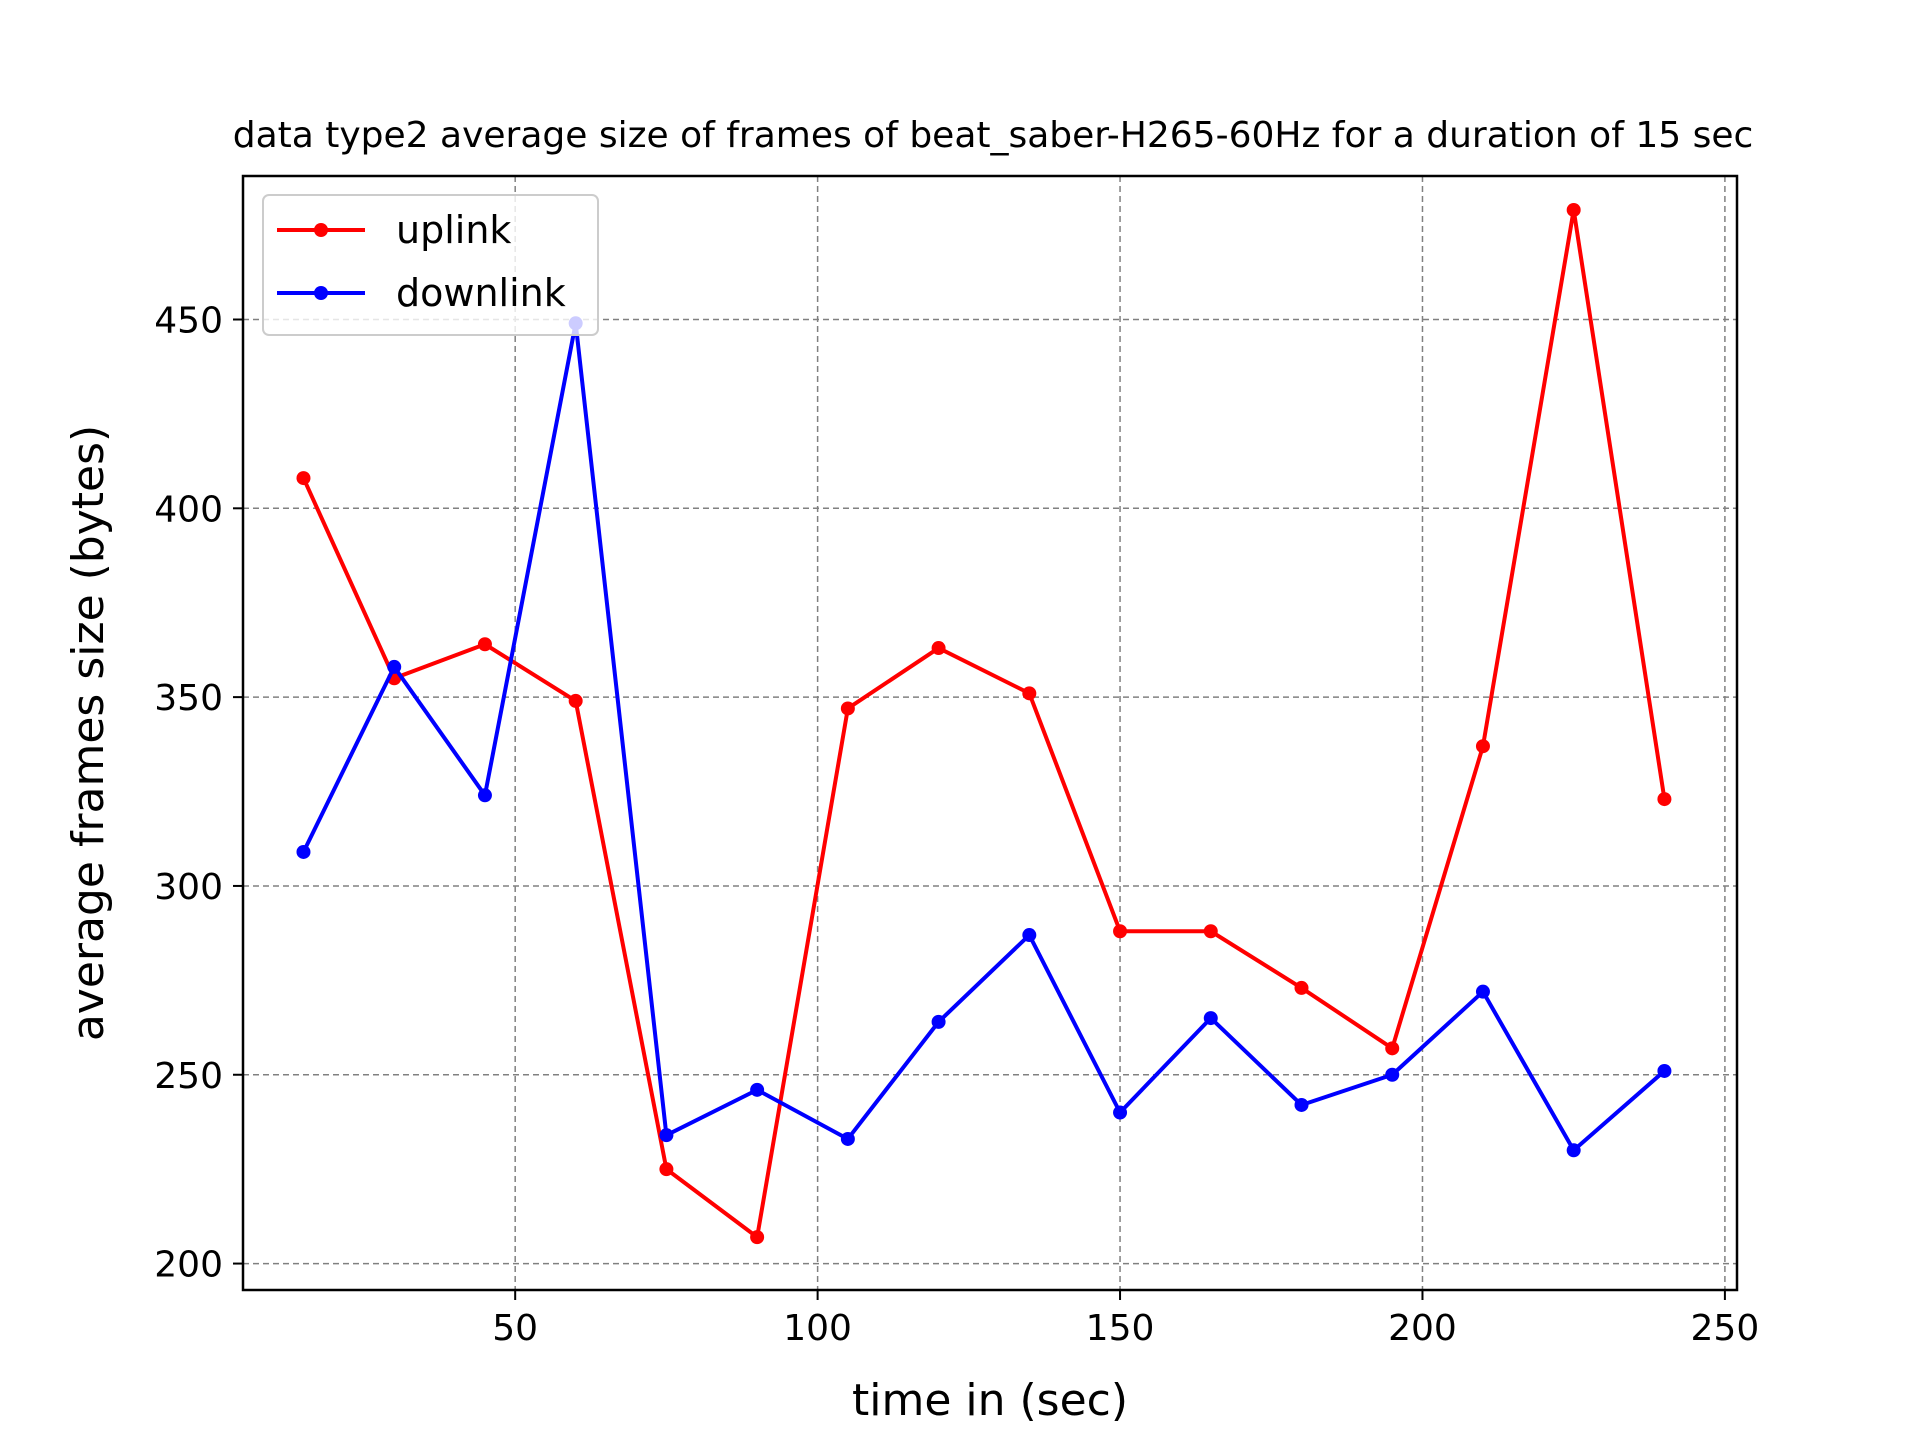 The width and height of the screenshot is (1920, 1440). Describe the element at coordinates (188, 509) in the screenshot. I see `y-tick-label: 400` at that location.